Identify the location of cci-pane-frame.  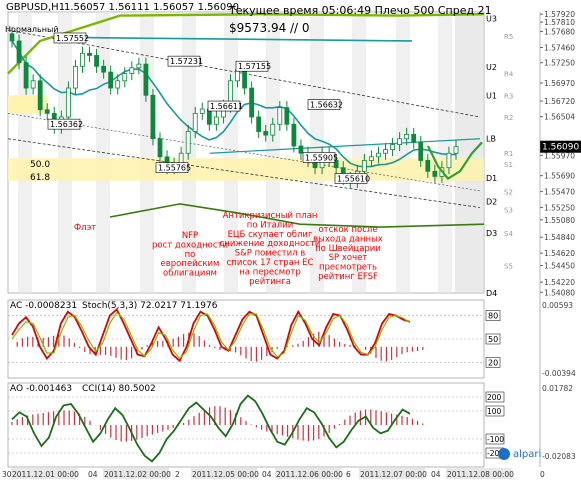
(246, 425).